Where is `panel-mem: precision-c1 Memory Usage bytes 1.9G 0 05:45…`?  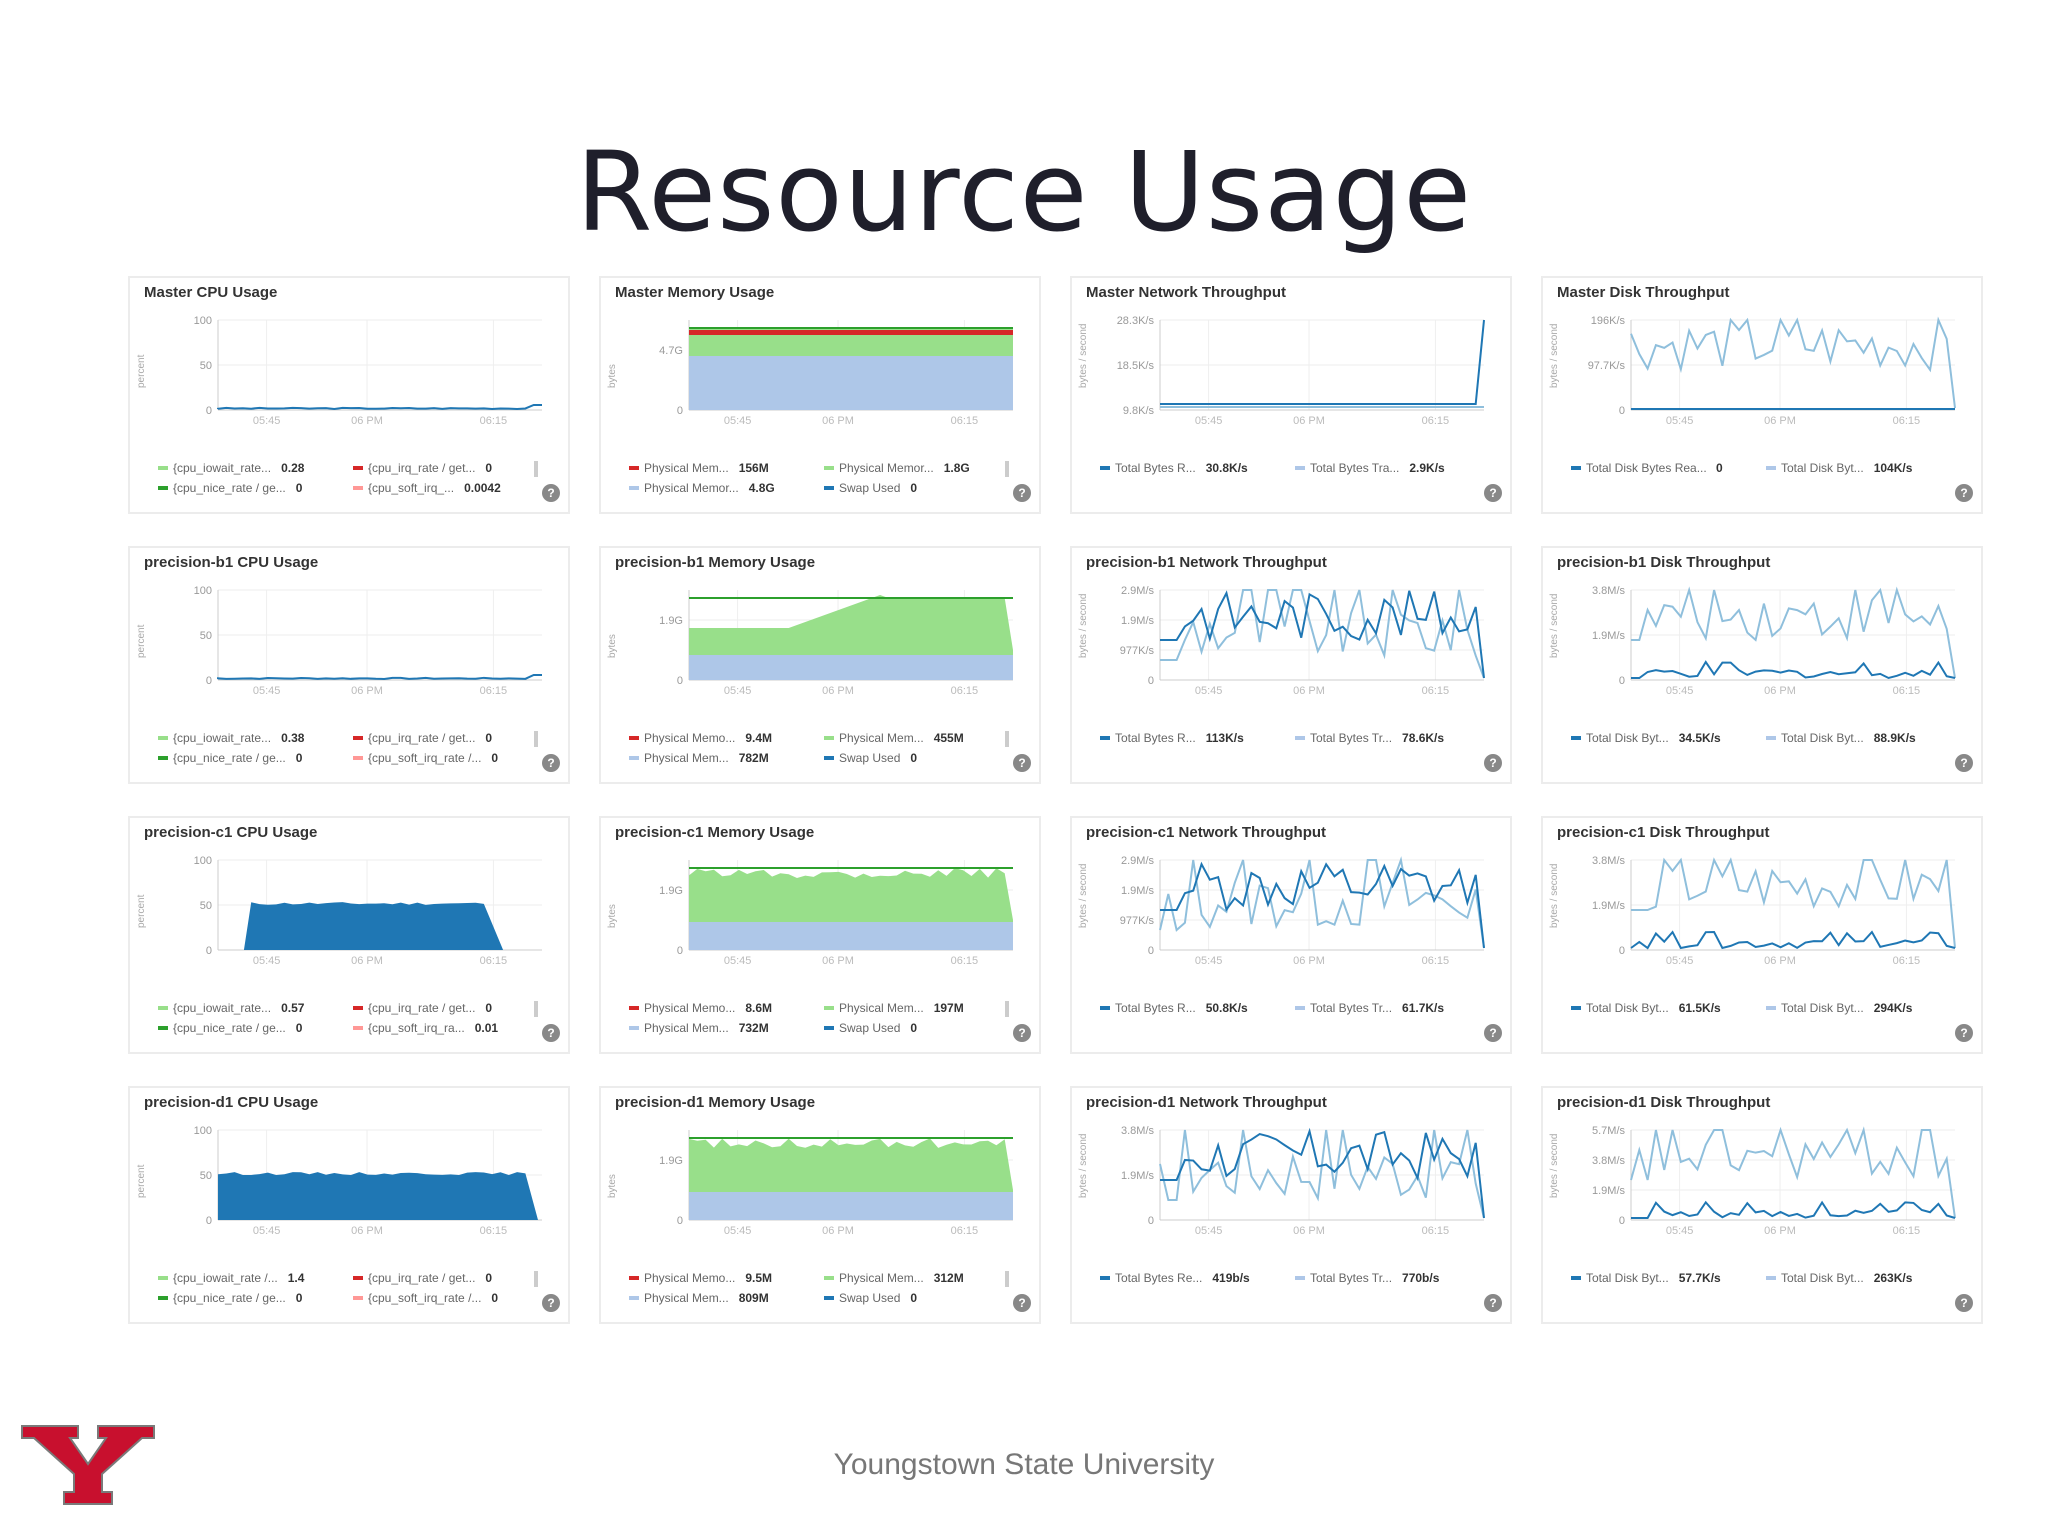 panel-mem: precision-c1 Memory Usage bytes 1.9G 0 05:45… is located at coordinates (820, 935).